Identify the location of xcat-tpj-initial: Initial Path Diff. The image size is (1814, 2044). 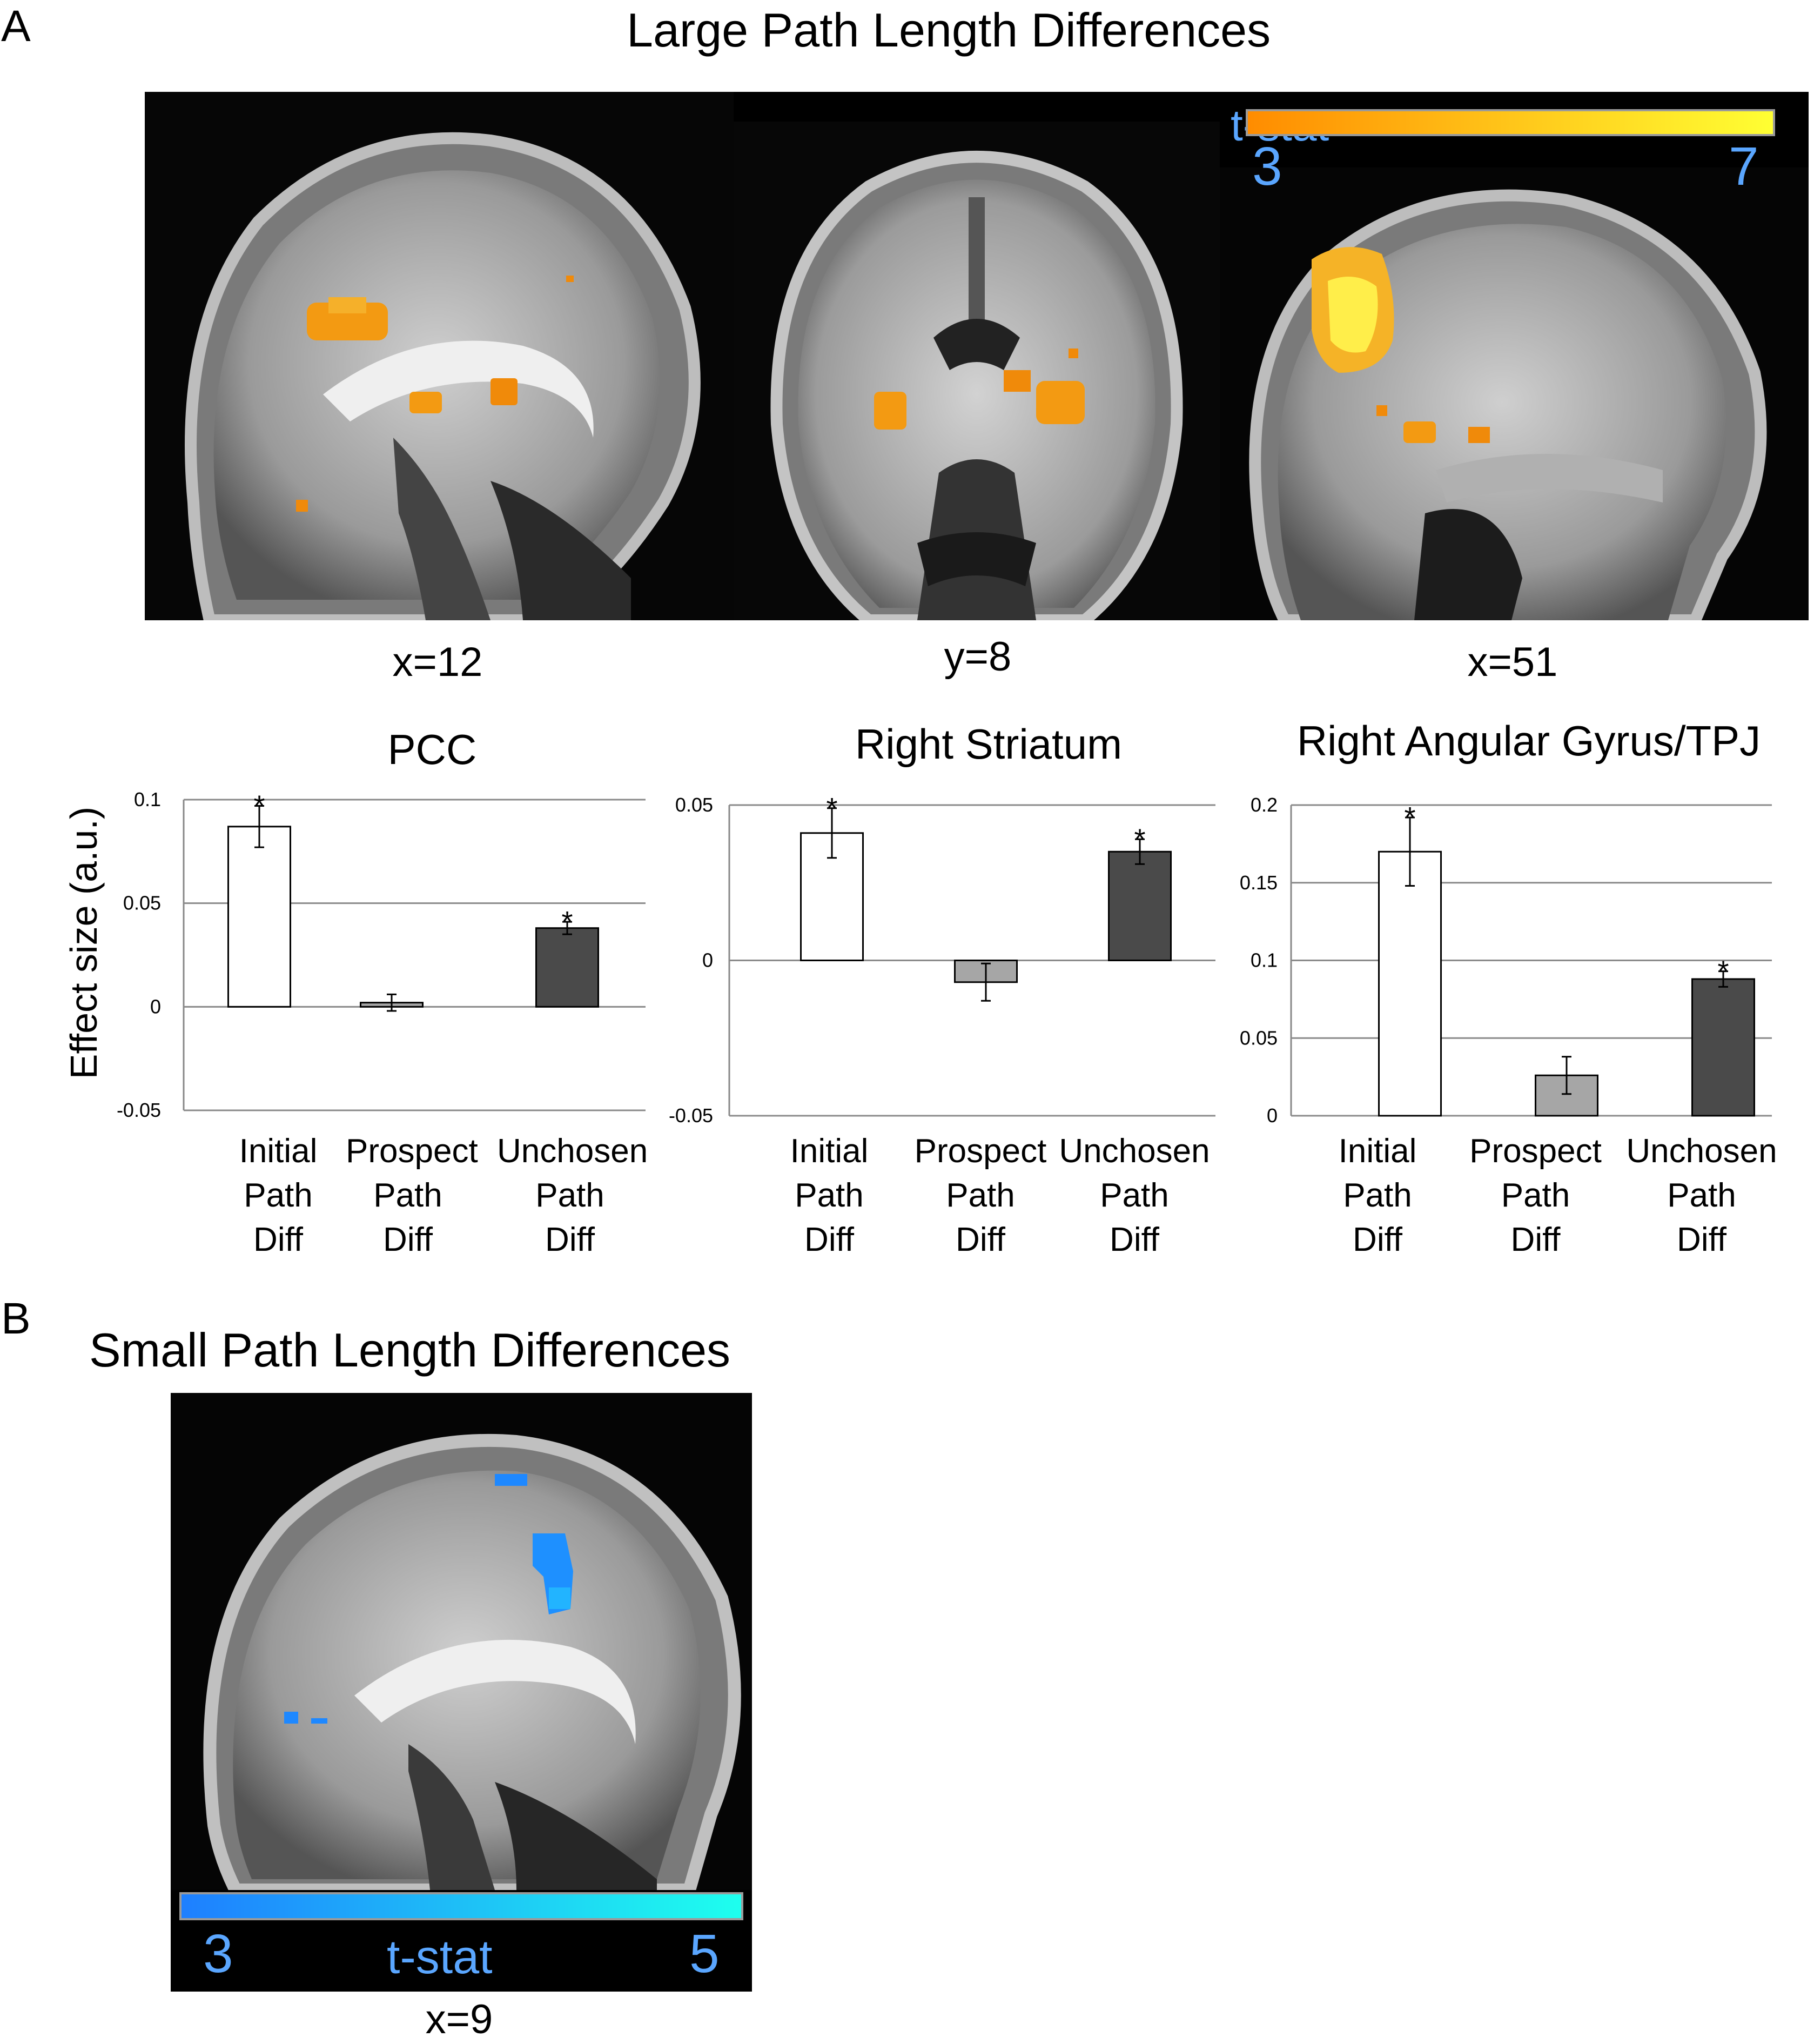
(1377, 1195).